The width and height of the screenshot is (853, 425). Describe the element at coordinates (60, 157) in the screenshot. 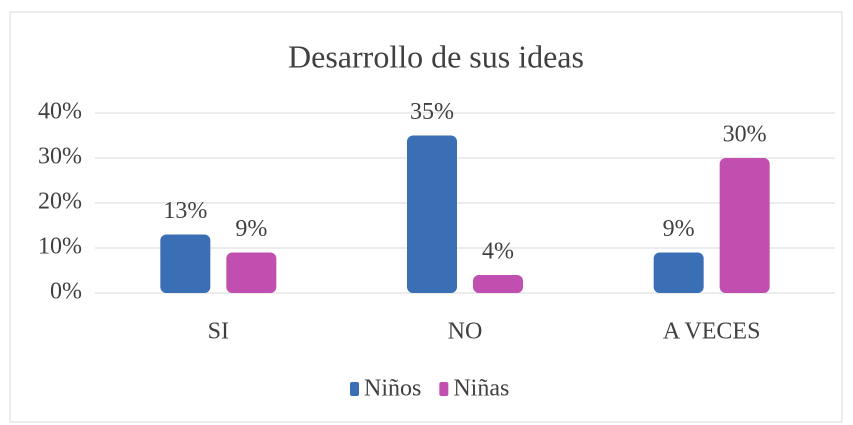

I see `y-tick-label: 30%` at that location.